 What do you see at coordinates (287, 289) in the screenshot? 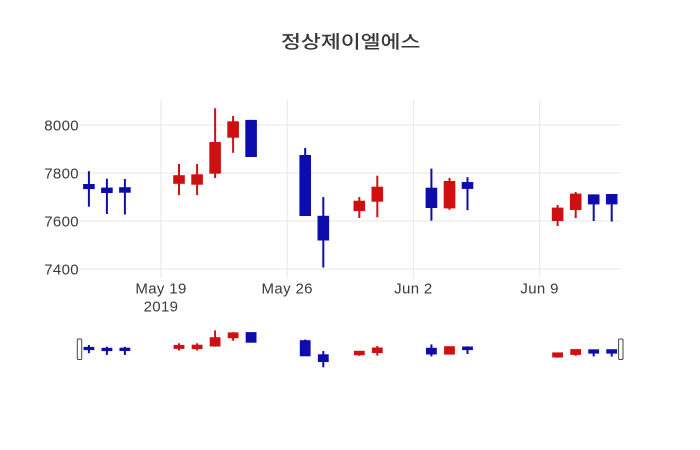
I see `svg-text: May 26` at bounding box center [287, 289].